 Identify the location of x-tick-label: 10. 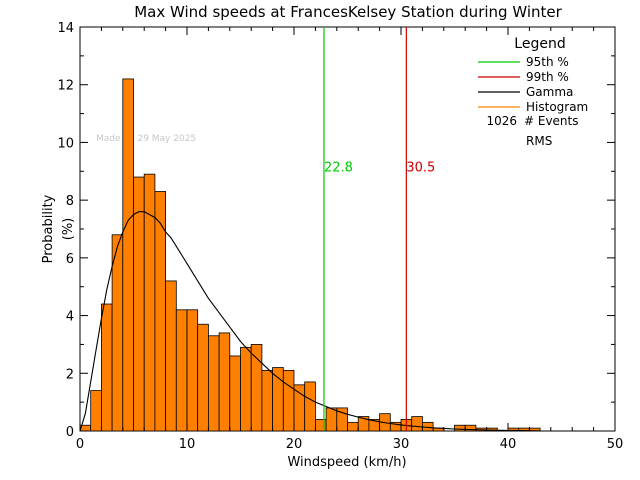
(187, 444).